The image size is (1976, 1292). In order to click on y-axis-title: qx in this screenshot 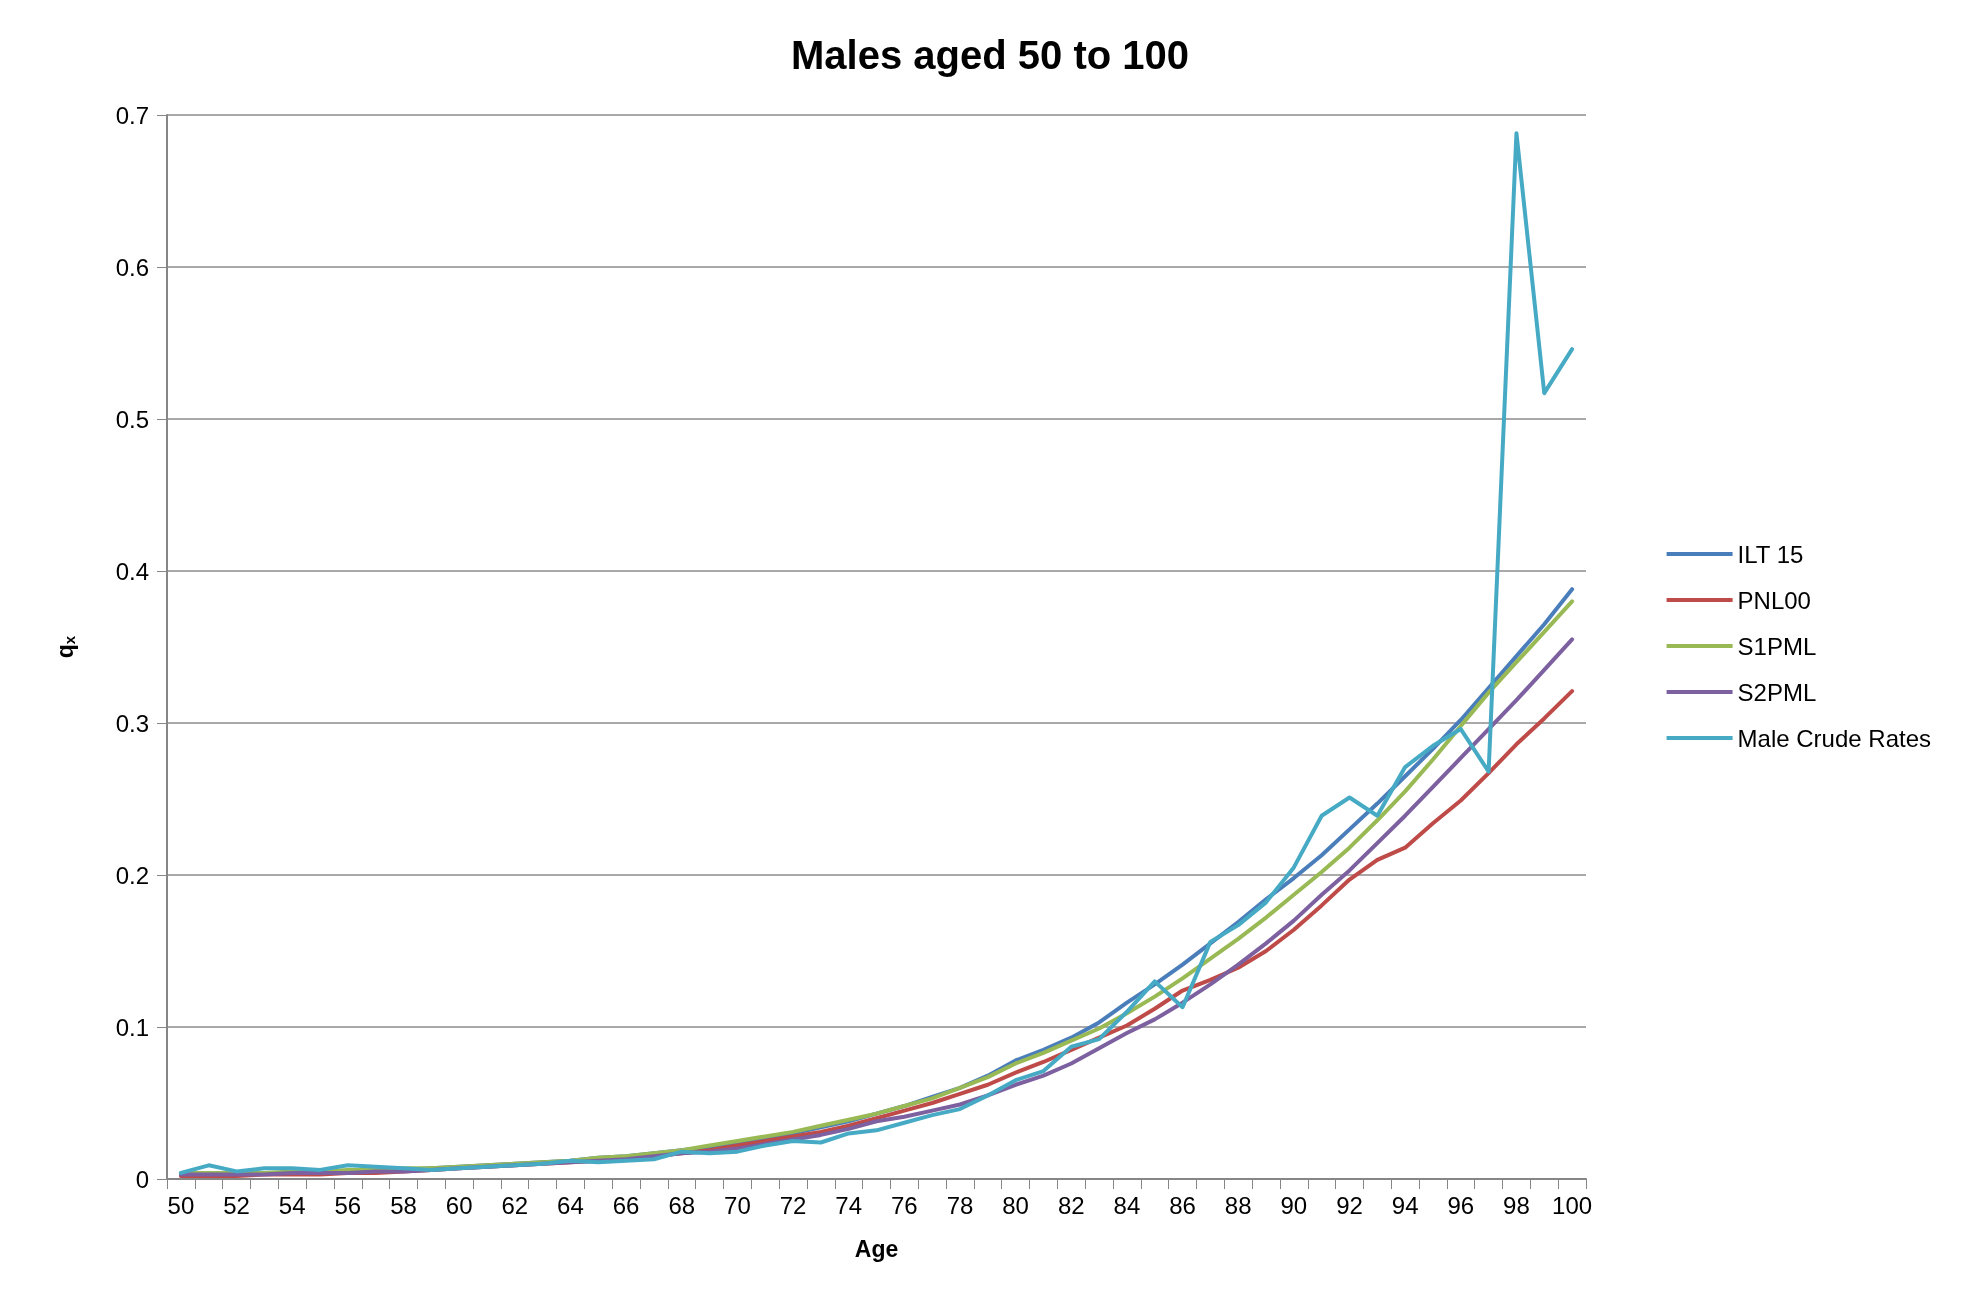, I will do `click(64, 647)`.